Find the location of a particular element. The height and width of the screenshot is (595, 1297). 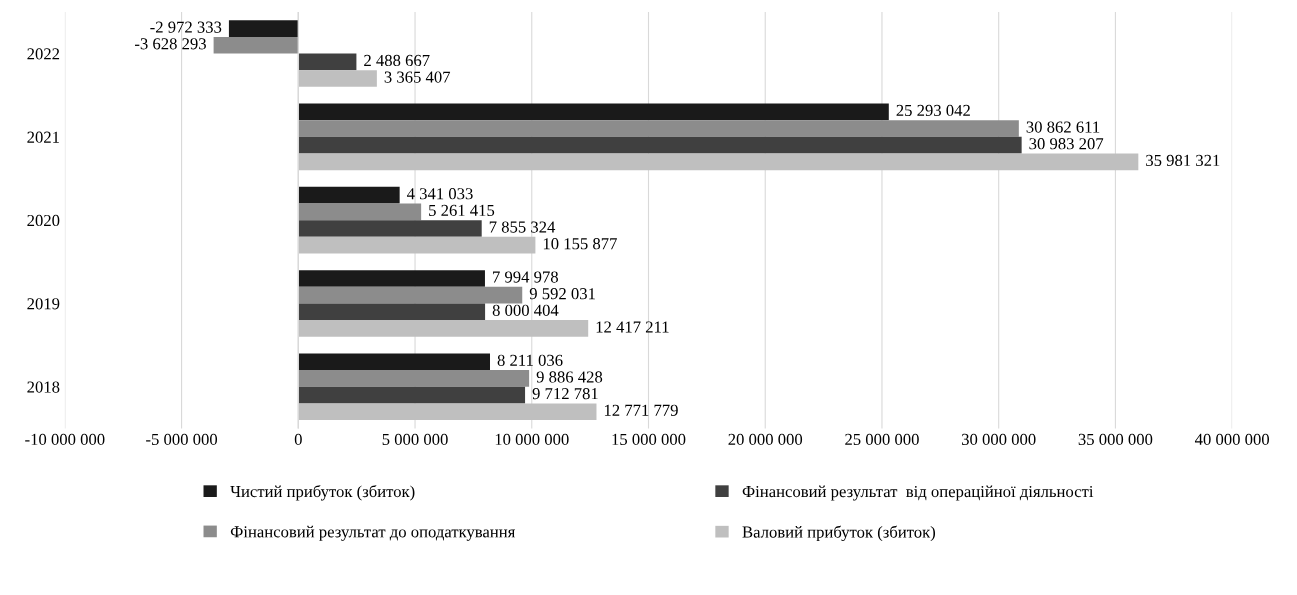

legend-label: Фінансовий результат від операційної діяльності is located at coordinates (918, 493).